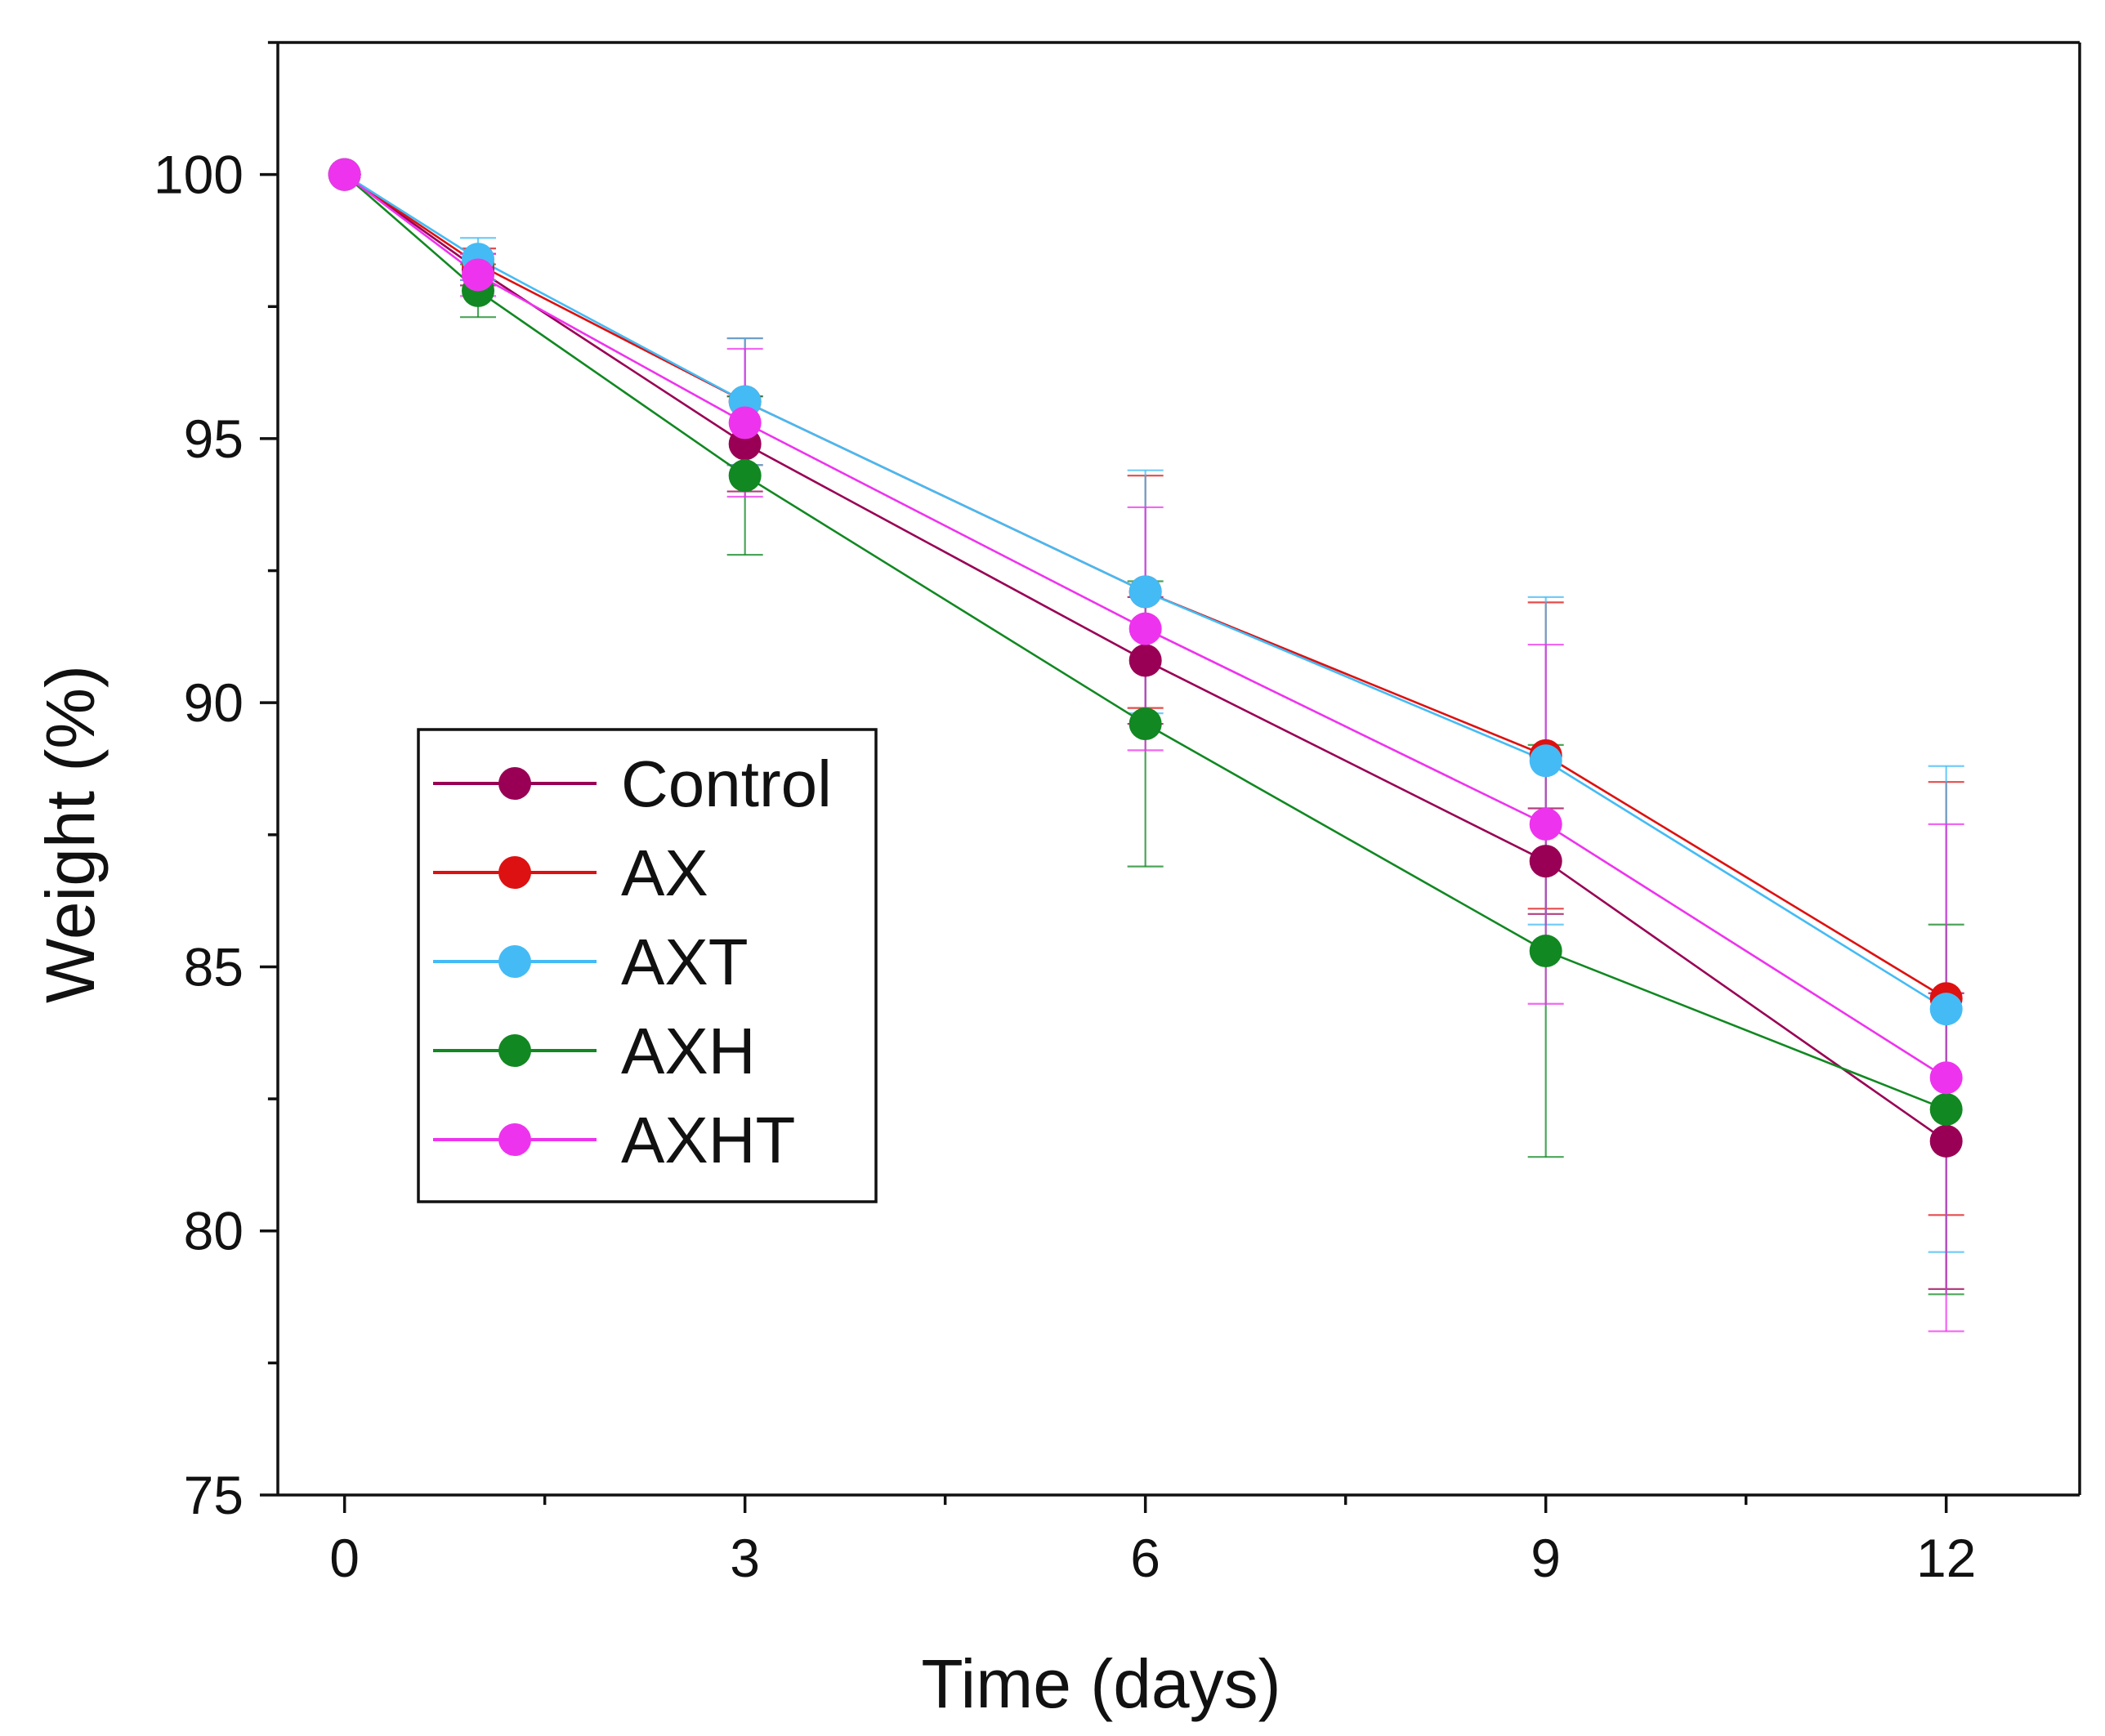 The width and height of the screenshot is (2105, 1736). I want to click on legend-item-control: Control, so click(632, 784).